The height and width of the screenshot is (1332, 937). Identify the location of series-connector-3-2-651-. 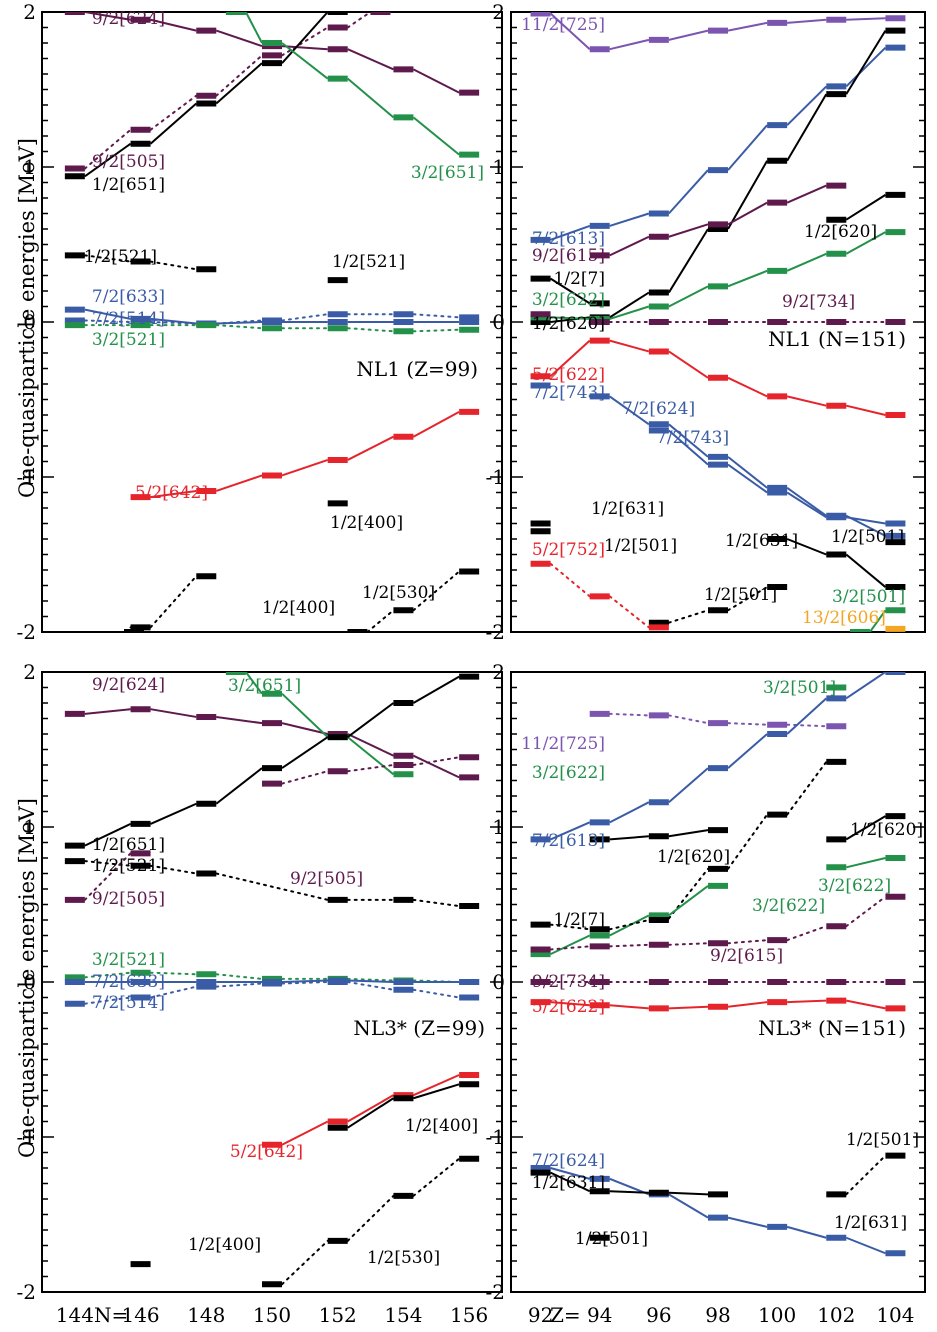
(371, 98).